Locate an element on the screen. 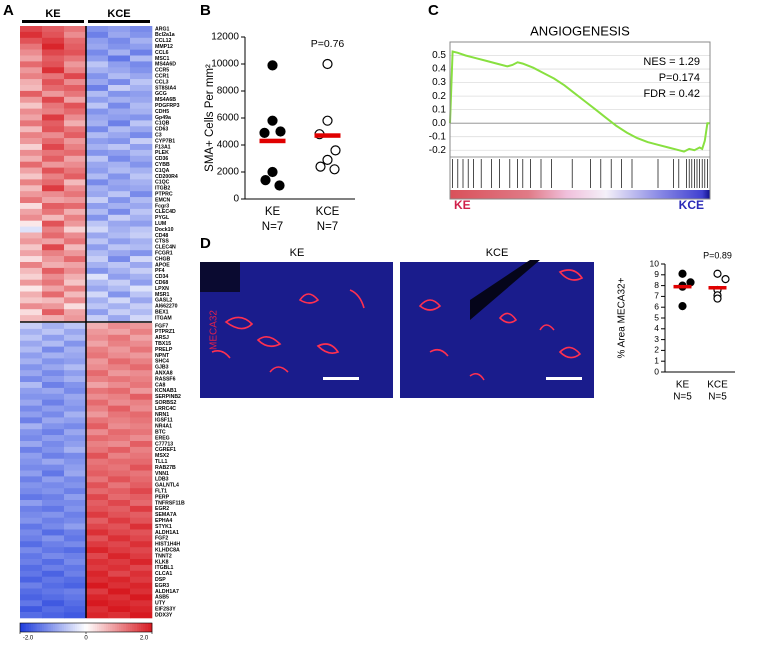 The height and width of the screenshot is (645, 767). gene-label: KCNAB1 is located at coordinates (166, 391).